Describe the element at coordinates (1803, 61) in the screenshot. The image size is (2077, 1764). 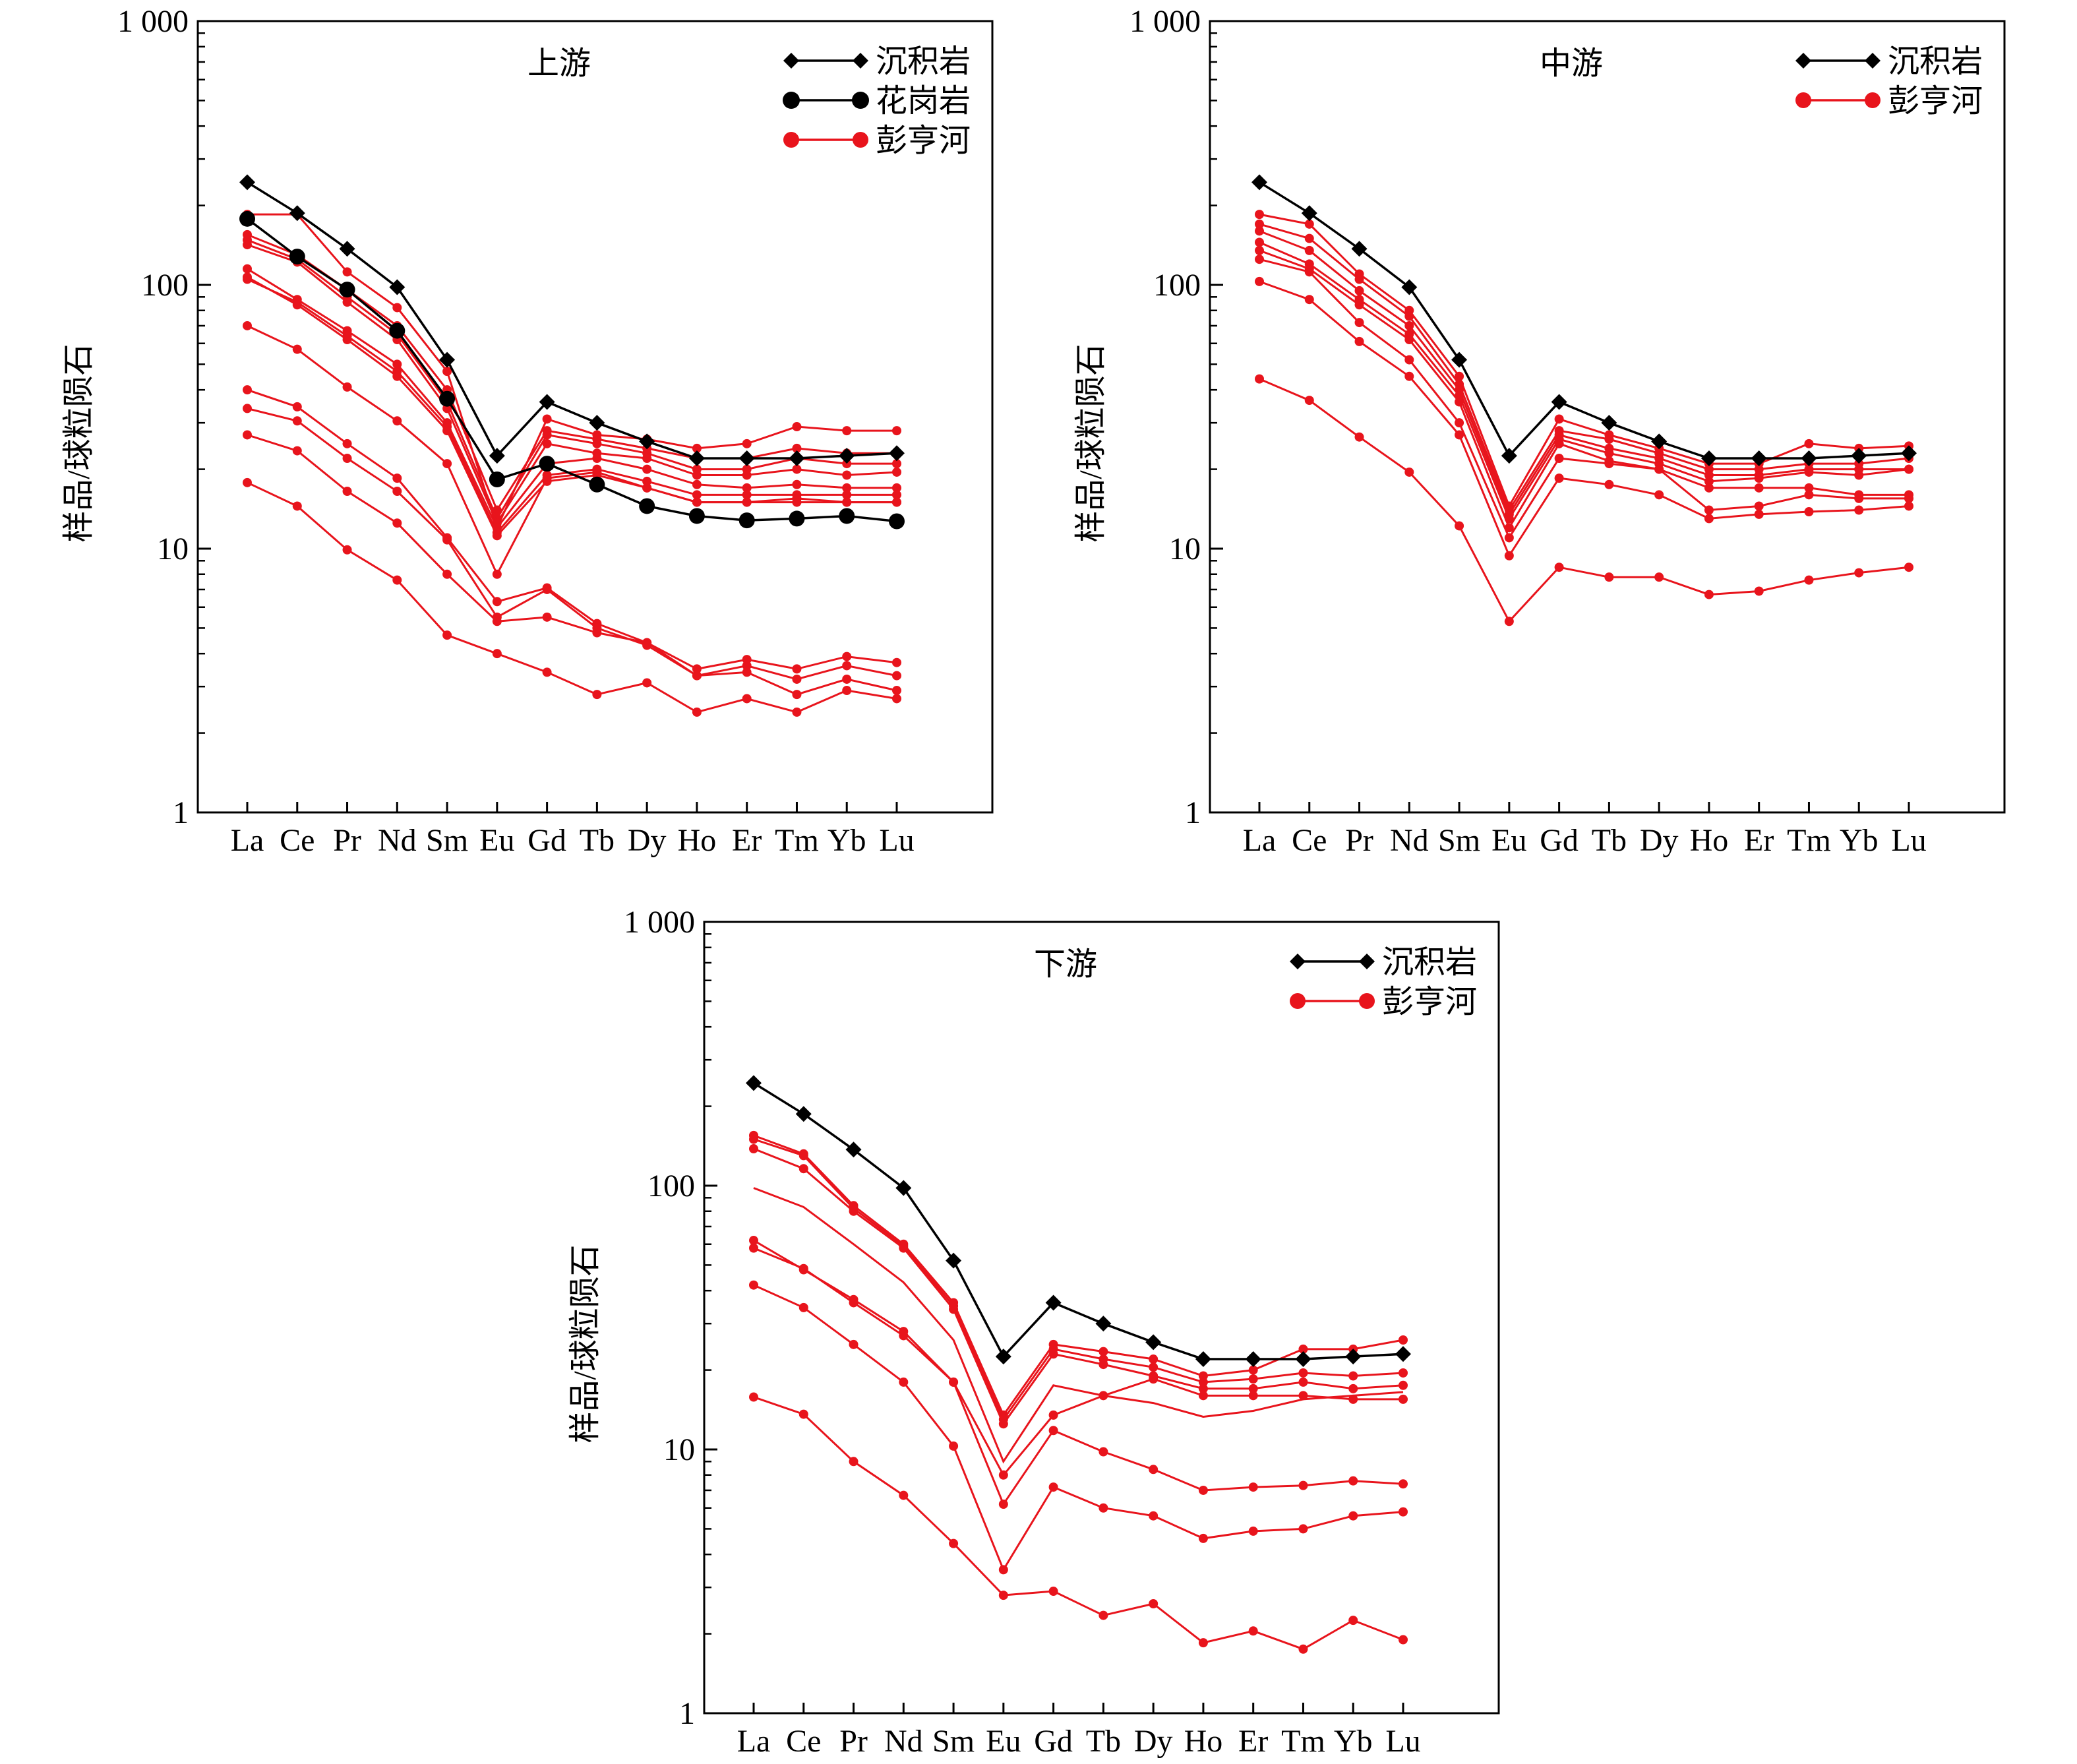
I see `legend-marker` at that location.